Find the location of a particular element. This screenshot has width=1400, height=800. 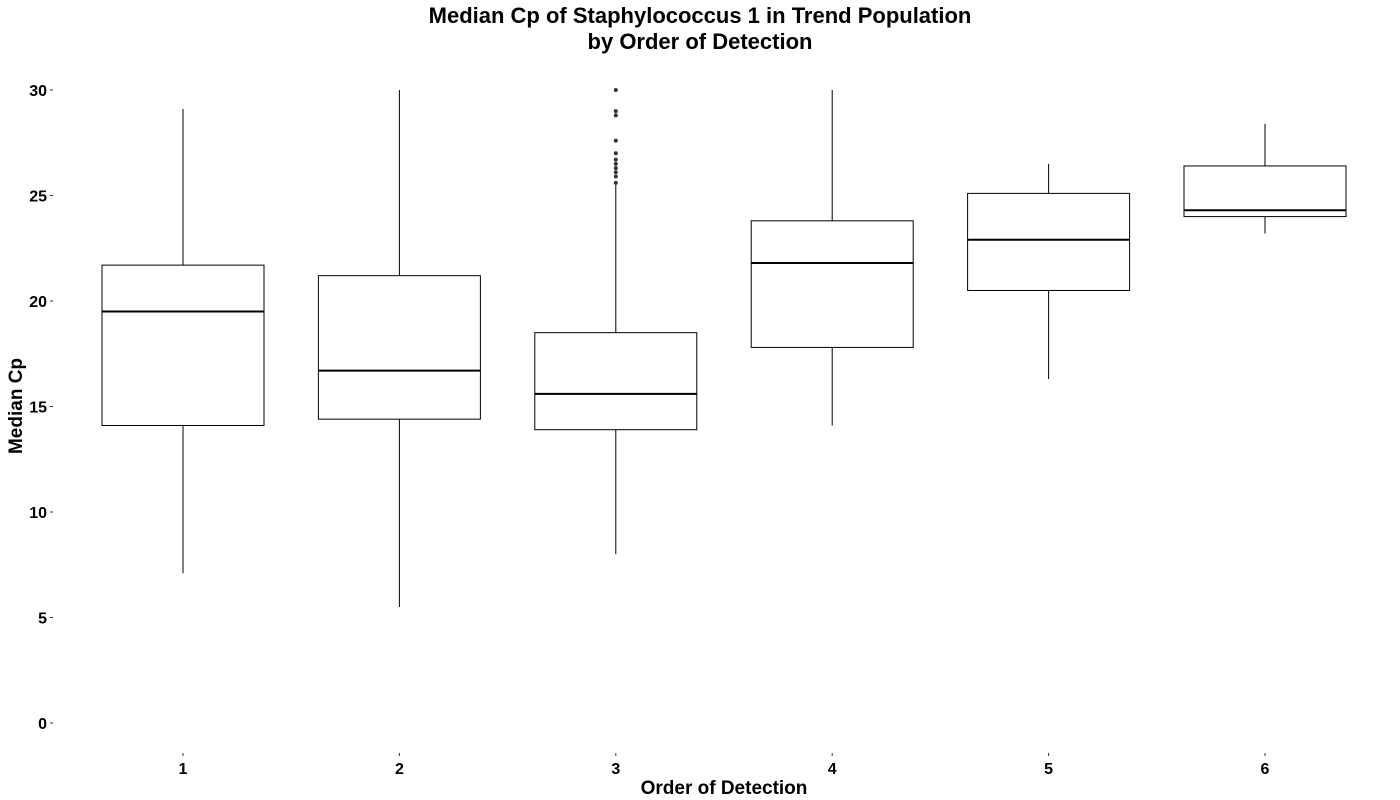

y-tick-label: 20 is located at coordinates (38, 302).